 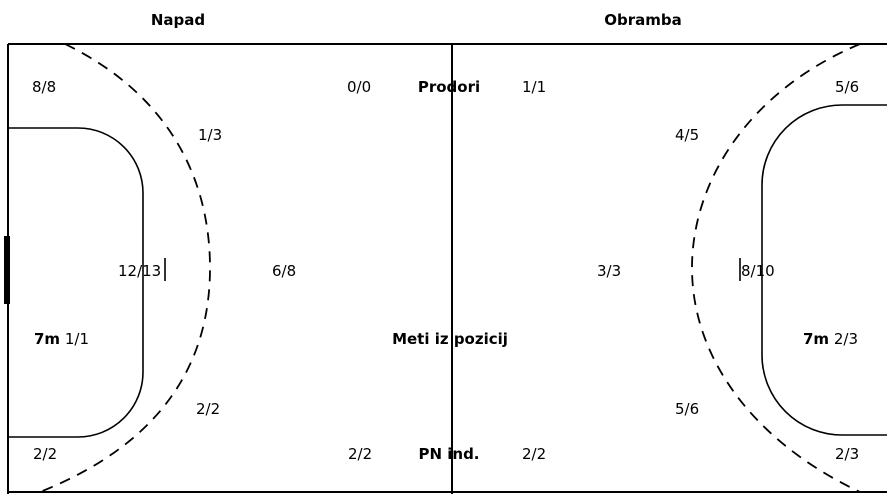 I want to click on napad-seven-m-value: 1/1, so click(x=76, y=339).